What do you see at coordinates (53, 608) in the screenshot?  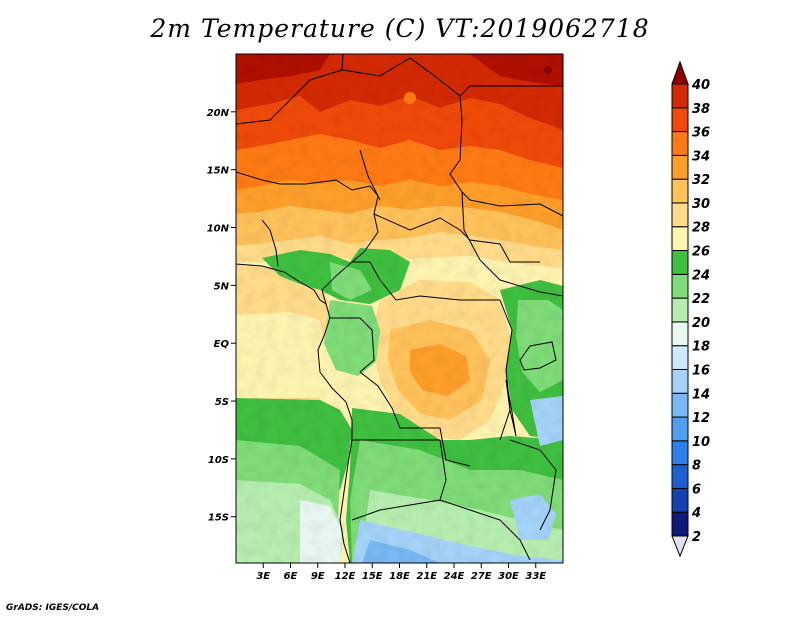 I see `credit-label: GrADS: IGES/COLA` at bounding box center [53, 608].